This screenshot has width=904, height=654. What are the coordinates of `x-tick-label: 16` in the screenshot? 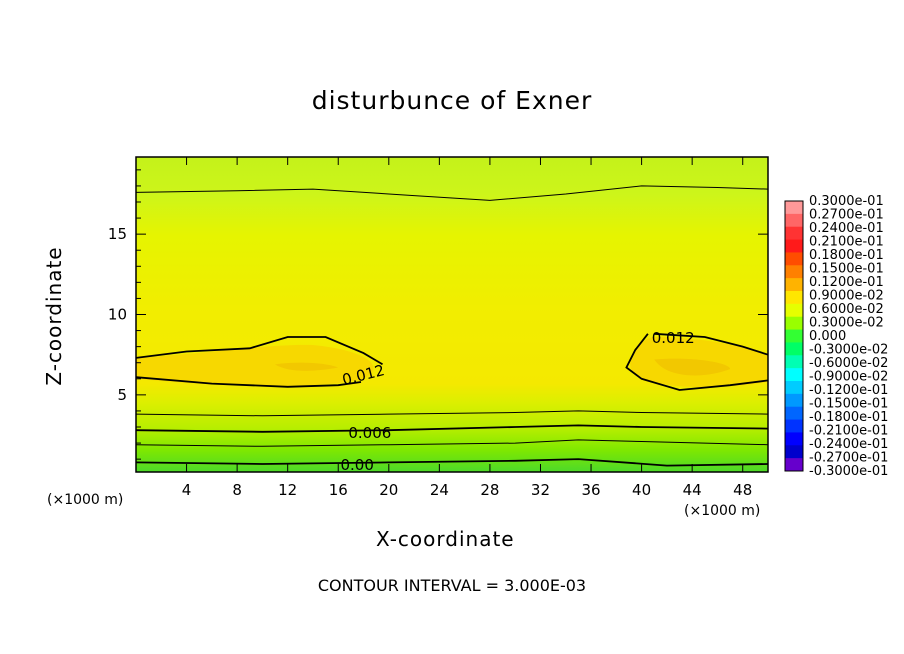 It's located at (338, 490).